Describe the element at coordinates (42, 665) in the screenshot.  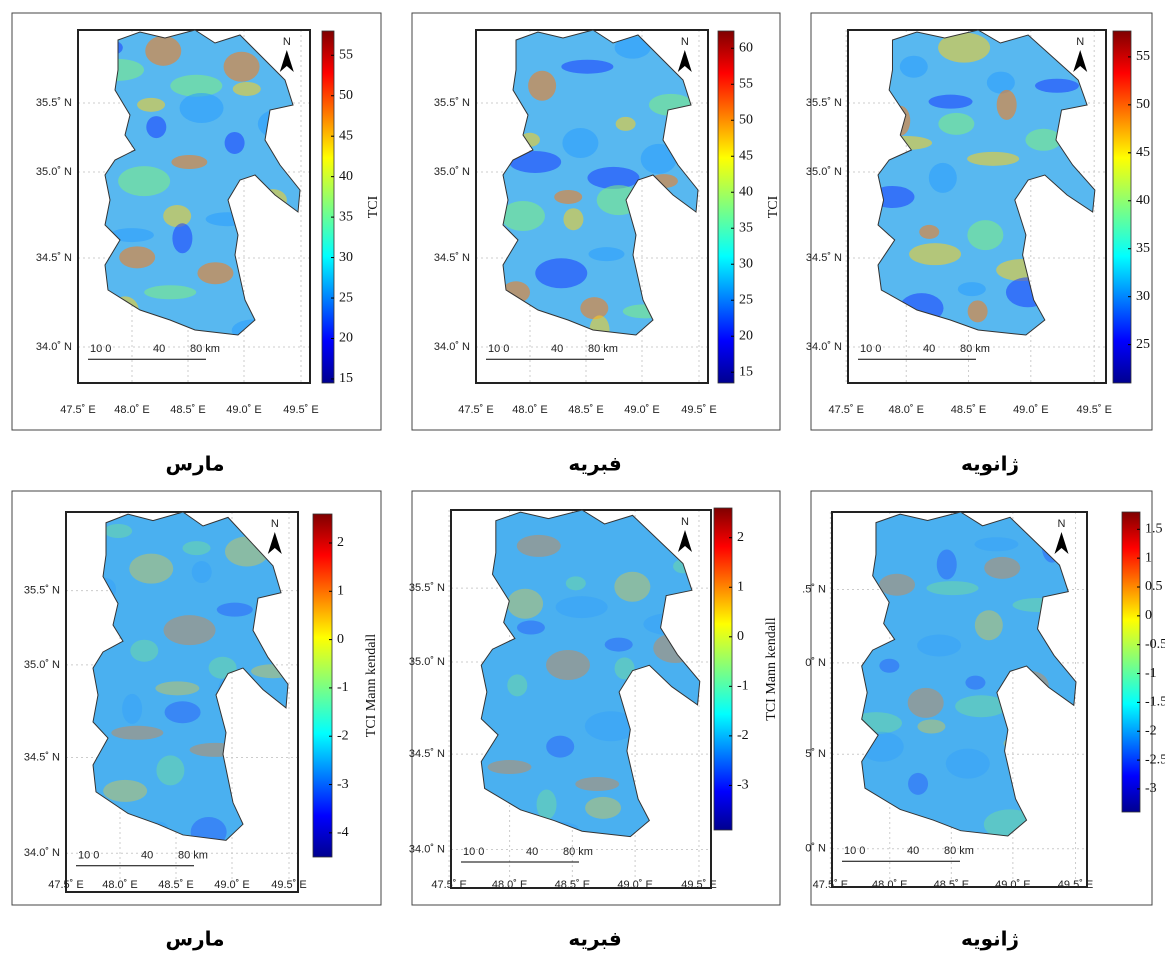
I see `lat-label: 35.0˚ N` at that location.